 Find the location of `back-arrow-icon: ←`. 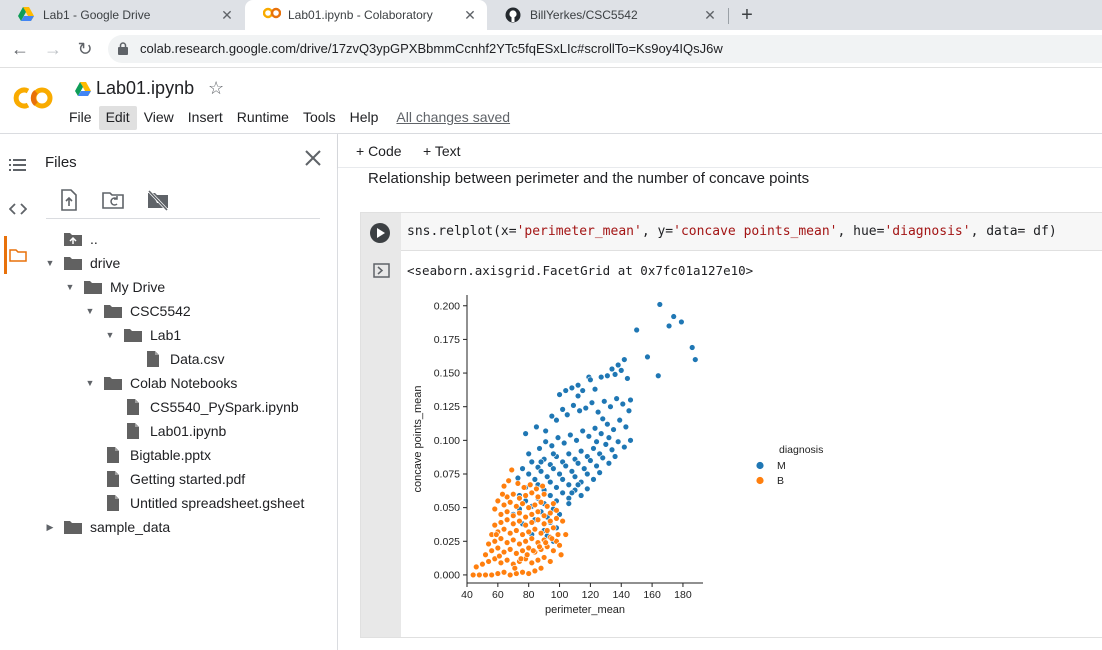

back-arrow-icon: ← is located at coordinates (20, 49).